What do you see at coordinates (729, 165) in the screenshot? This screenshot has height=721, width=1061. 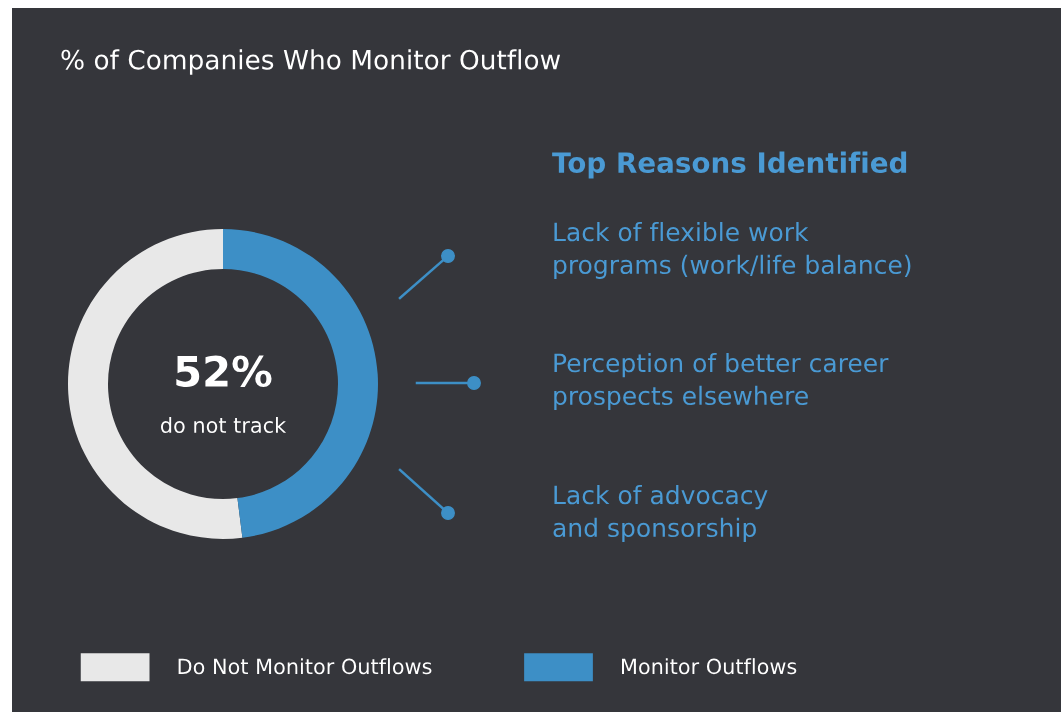 I see `text: Top Reasons Identified` at bounding box center [729, 165].